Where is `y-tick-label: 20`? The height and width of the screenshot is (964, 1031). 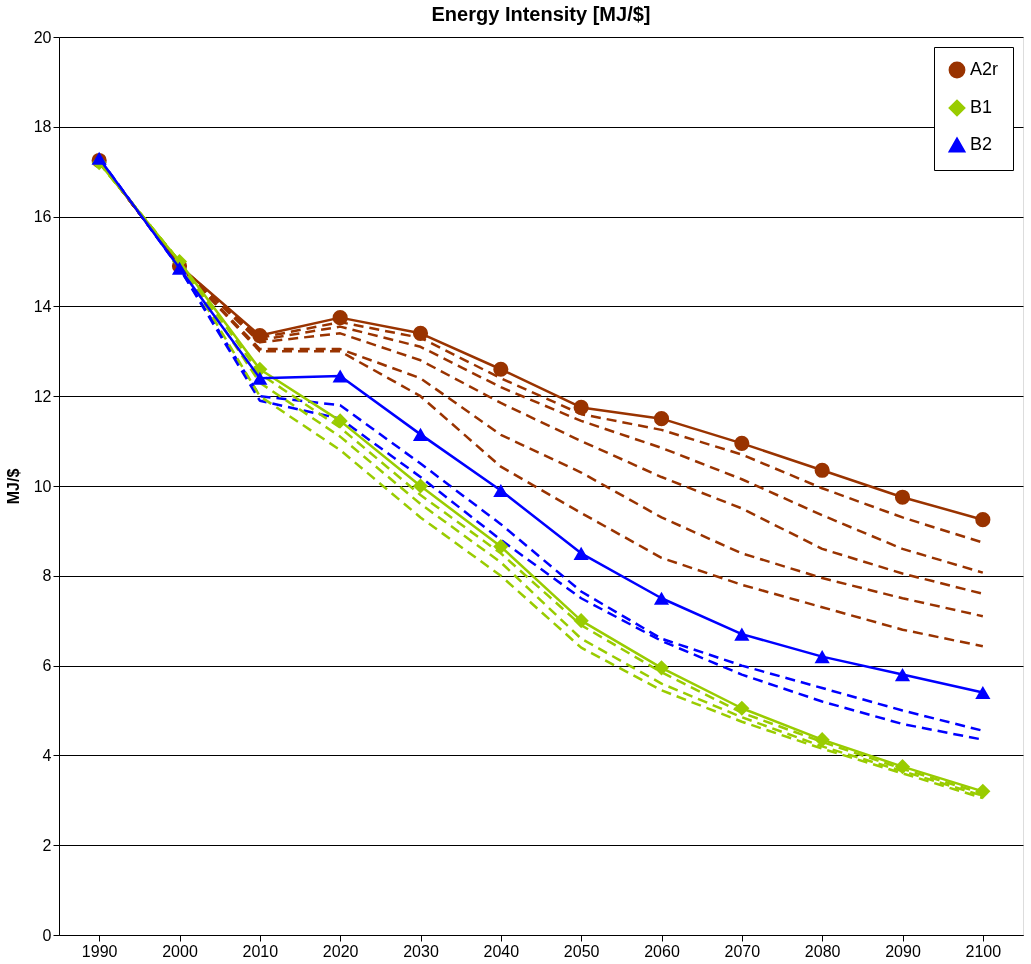
y-tick-label: 20 is located at coordinates (42, 37).